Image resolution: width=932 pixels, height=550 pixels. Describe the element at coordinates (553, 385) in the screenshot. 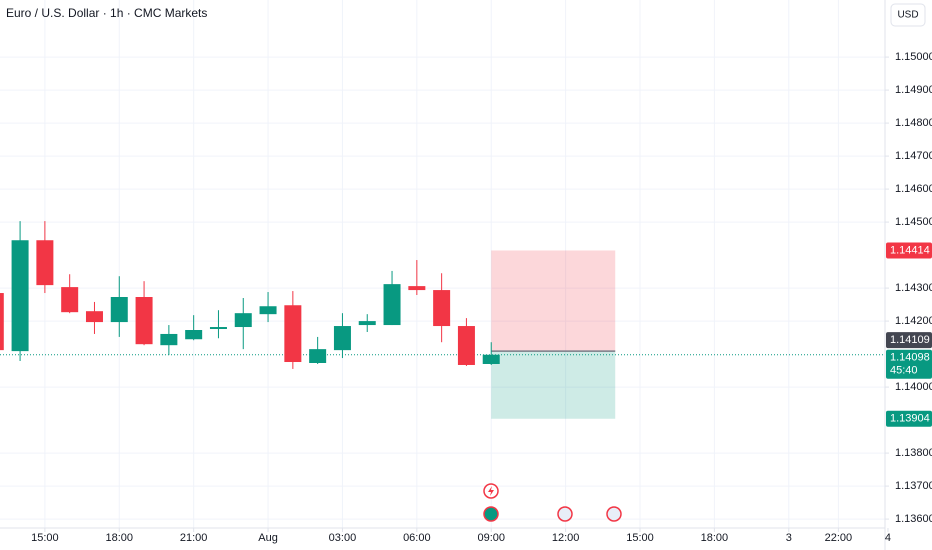

I see `target-zone` at that location.